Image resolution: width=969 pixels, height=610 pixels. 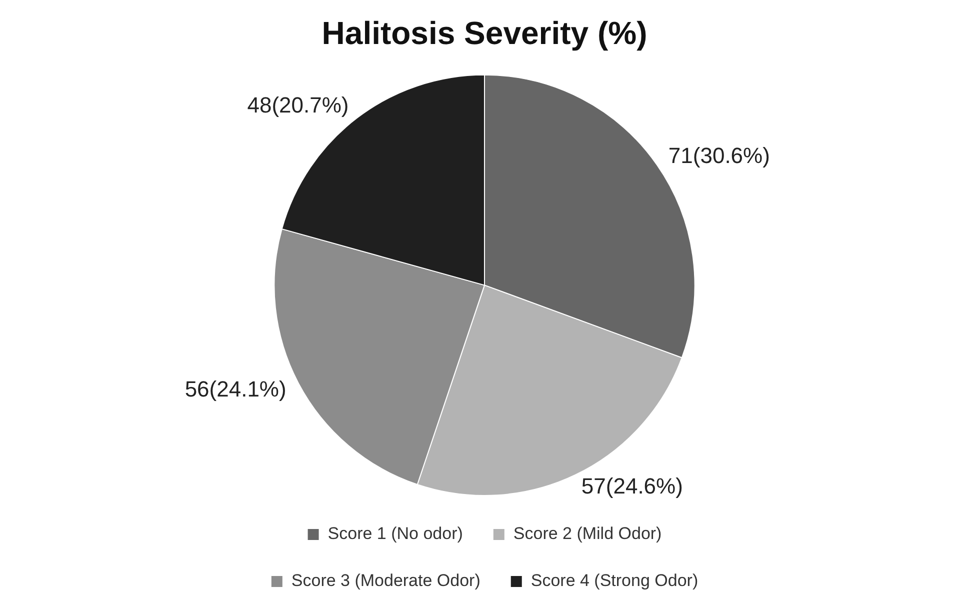 I want to click on legend-label: Score 4 (Strong Odor), so click(x=614, y=580).